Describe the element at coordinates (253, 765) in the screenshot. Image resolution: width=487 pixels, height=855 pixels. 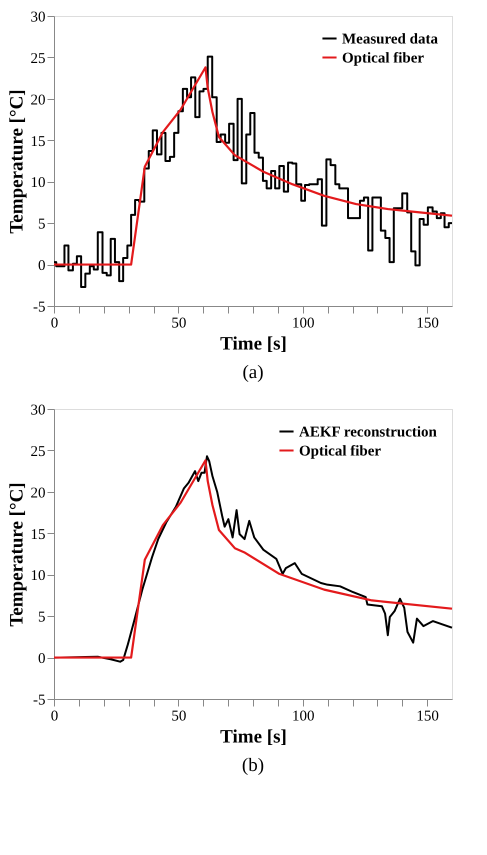
I see `text: (b)` at that location.